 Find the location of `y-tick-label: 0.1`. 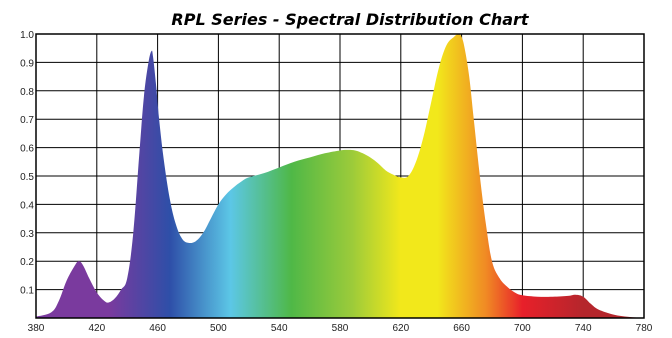

y-tick-label: 0.1 is located at coordinates (27, 291).